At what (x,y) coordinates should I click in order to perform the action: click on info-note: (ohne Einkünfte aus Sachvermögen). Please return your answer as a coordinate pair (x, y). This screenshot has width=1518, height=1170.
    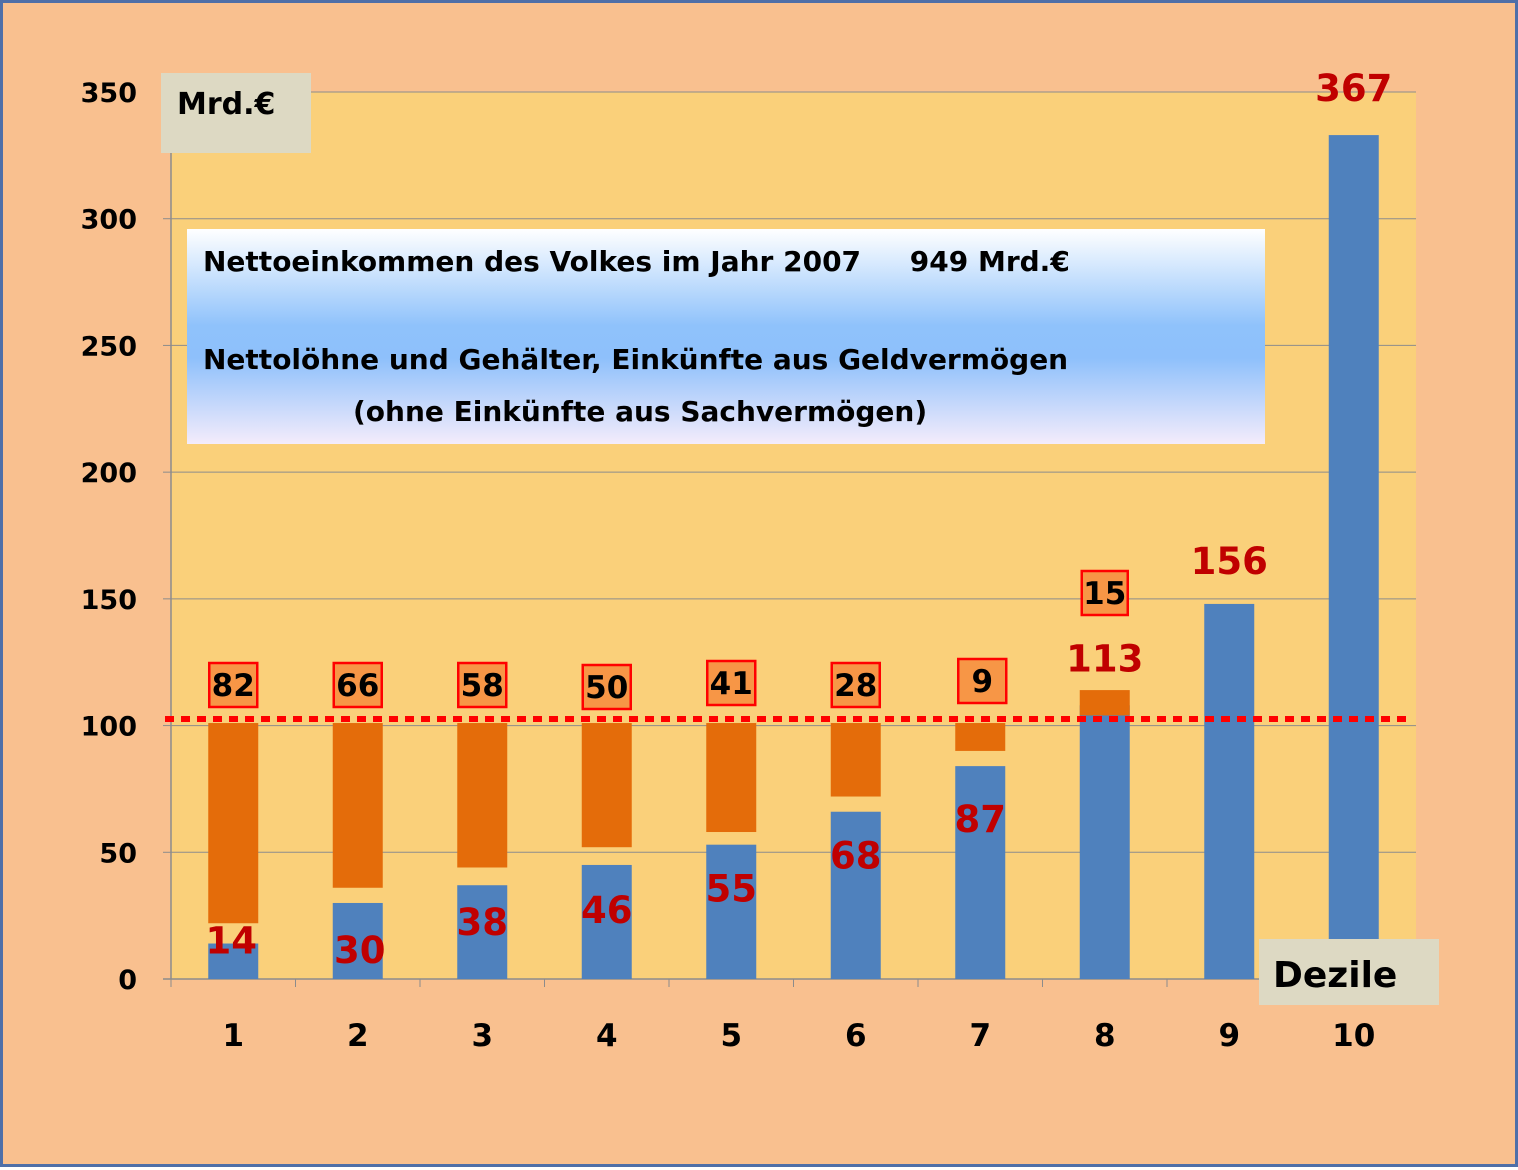
    Looking at the image, I should click on (640, 411).